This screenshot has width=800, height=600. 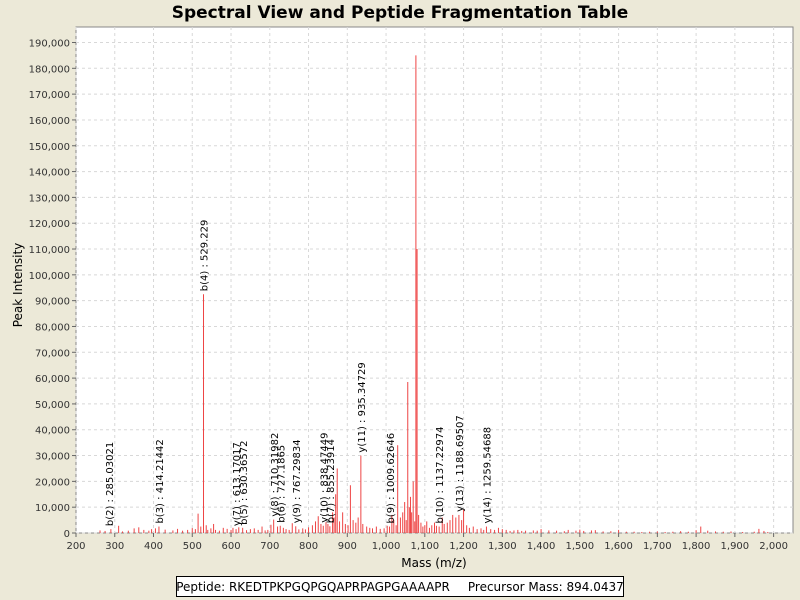 I want to click on y-tick-label: 50,000, so click(x=52, y=405).